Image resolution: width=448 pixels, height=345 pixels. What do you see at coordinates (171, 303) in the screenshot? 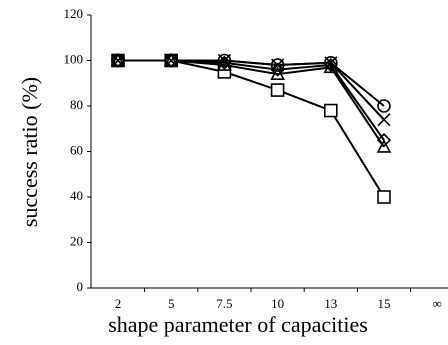
I see `x-tick-label: 5` at bounding box center [171, 303].